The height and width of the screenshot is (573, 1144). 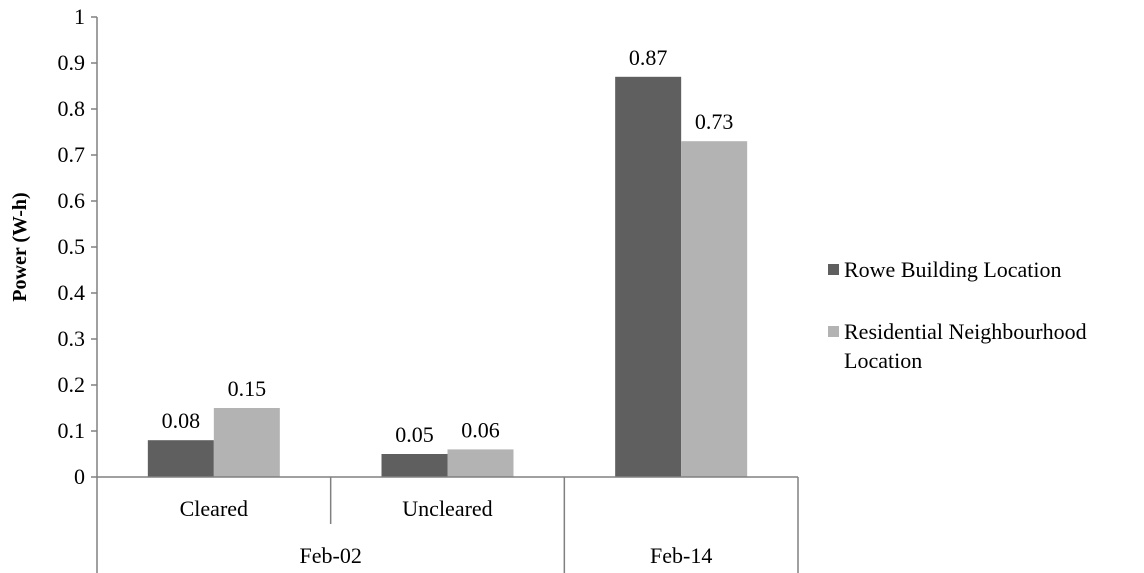 What do you see at coordinates (20, 246) in the screenshot?
I see `y-axis-title: Power (W-h)` at bounding box center [20, 246].